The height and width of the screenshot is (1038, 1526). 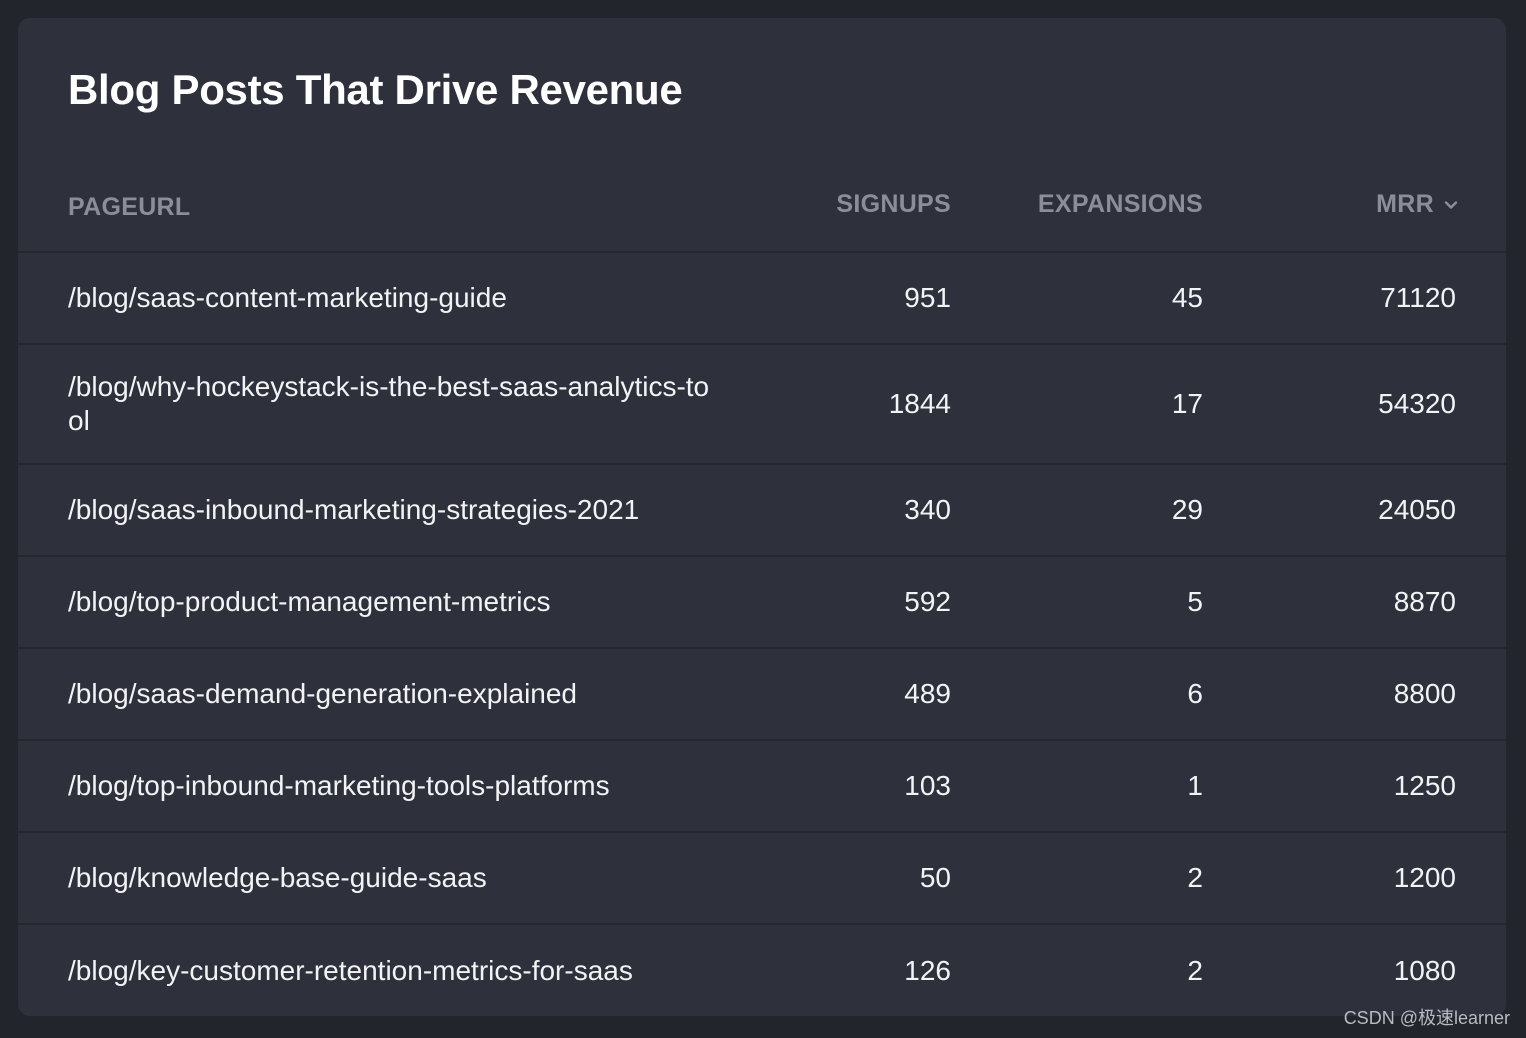 I want to click on cell-signups: 103, so click(x=927, y=785).